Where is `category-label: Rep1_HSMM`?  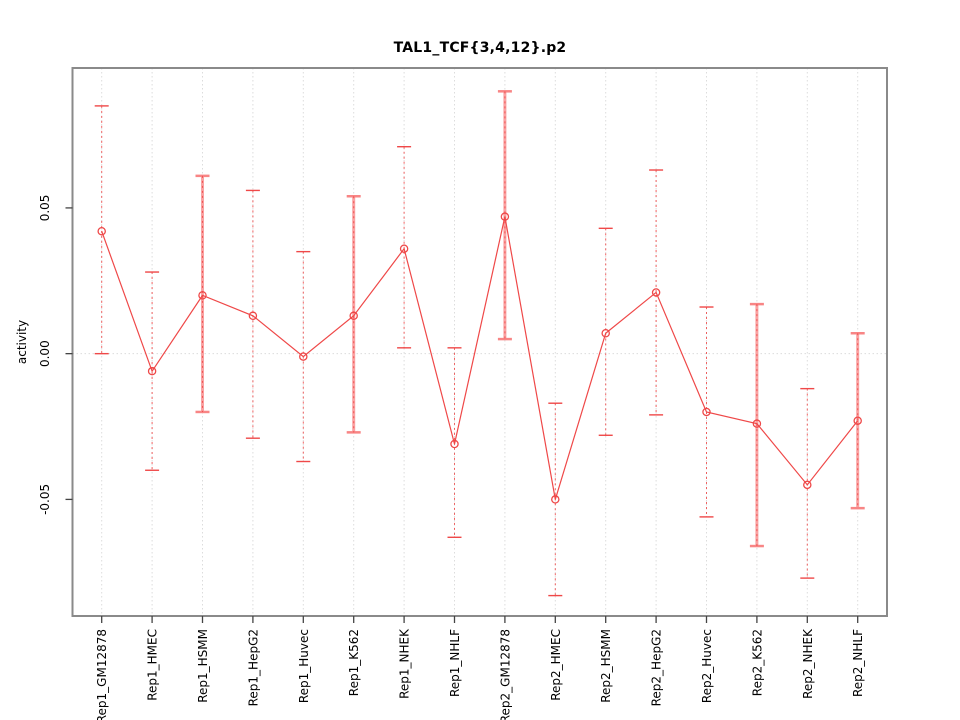
category-label: Rep1_HSMM is located at coordinates (203, 666).